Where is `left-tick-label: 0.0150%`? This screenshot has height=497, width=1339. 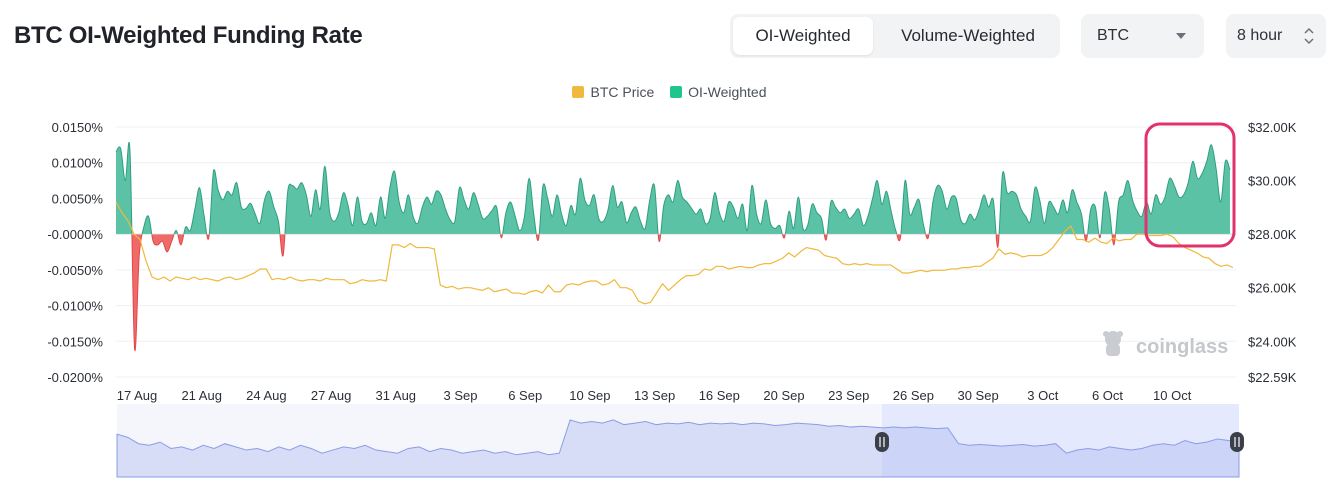
left-tick-label: 0.0150% is located at coordinates (78, 127).